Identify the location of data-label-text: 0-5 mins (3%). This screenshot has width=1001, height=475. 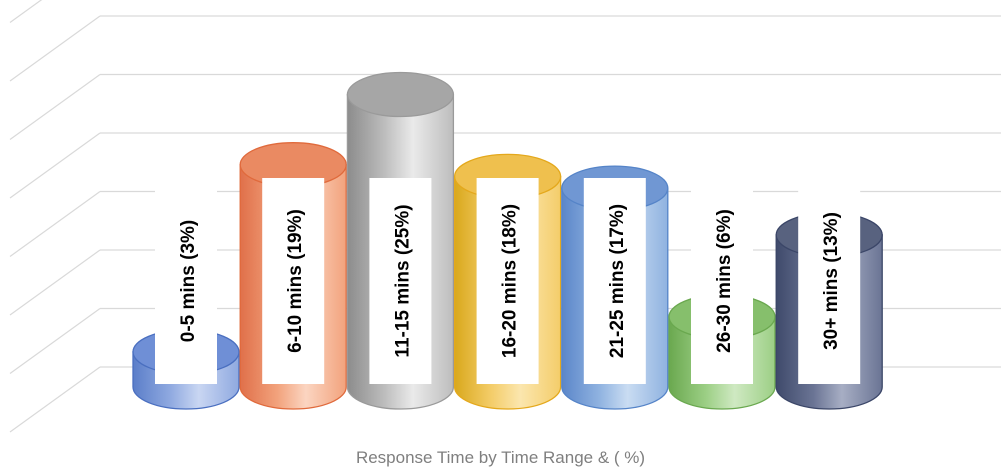
(188, 281).